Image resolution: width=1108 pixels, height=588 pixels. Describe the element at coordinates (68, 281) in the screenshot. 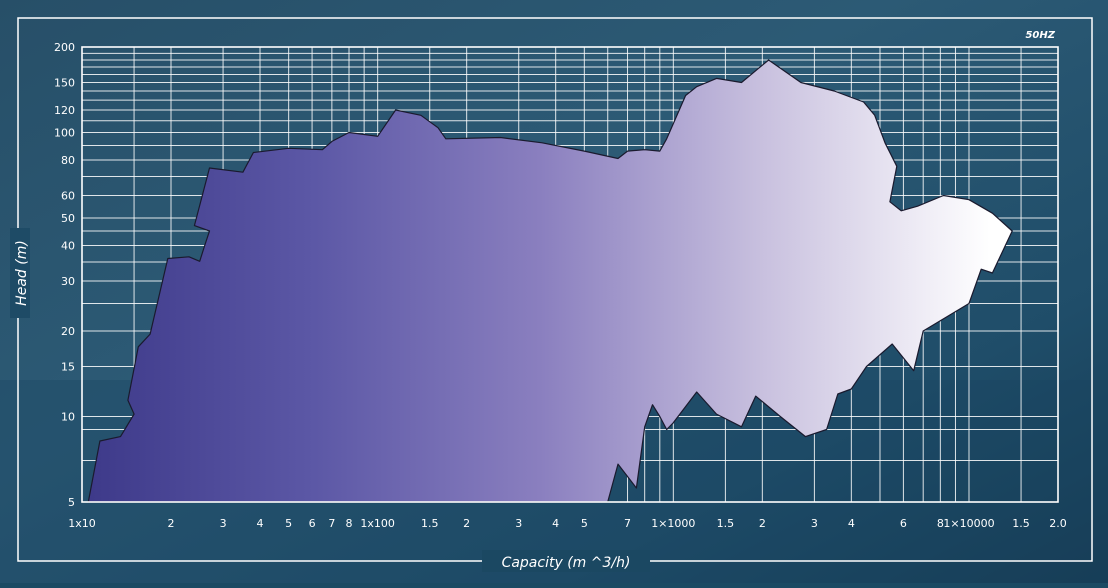

I see `y-tick-label: 30` at that location.